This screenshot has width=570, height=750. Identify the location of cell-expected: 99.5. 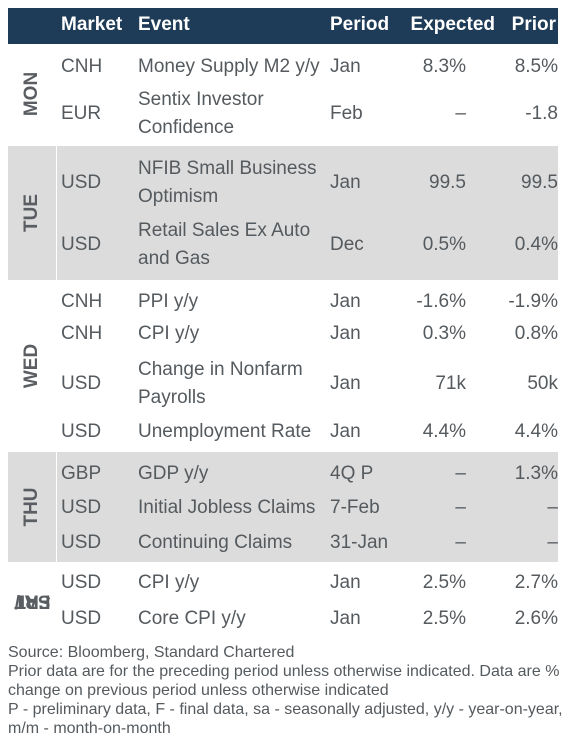
(447, 182).